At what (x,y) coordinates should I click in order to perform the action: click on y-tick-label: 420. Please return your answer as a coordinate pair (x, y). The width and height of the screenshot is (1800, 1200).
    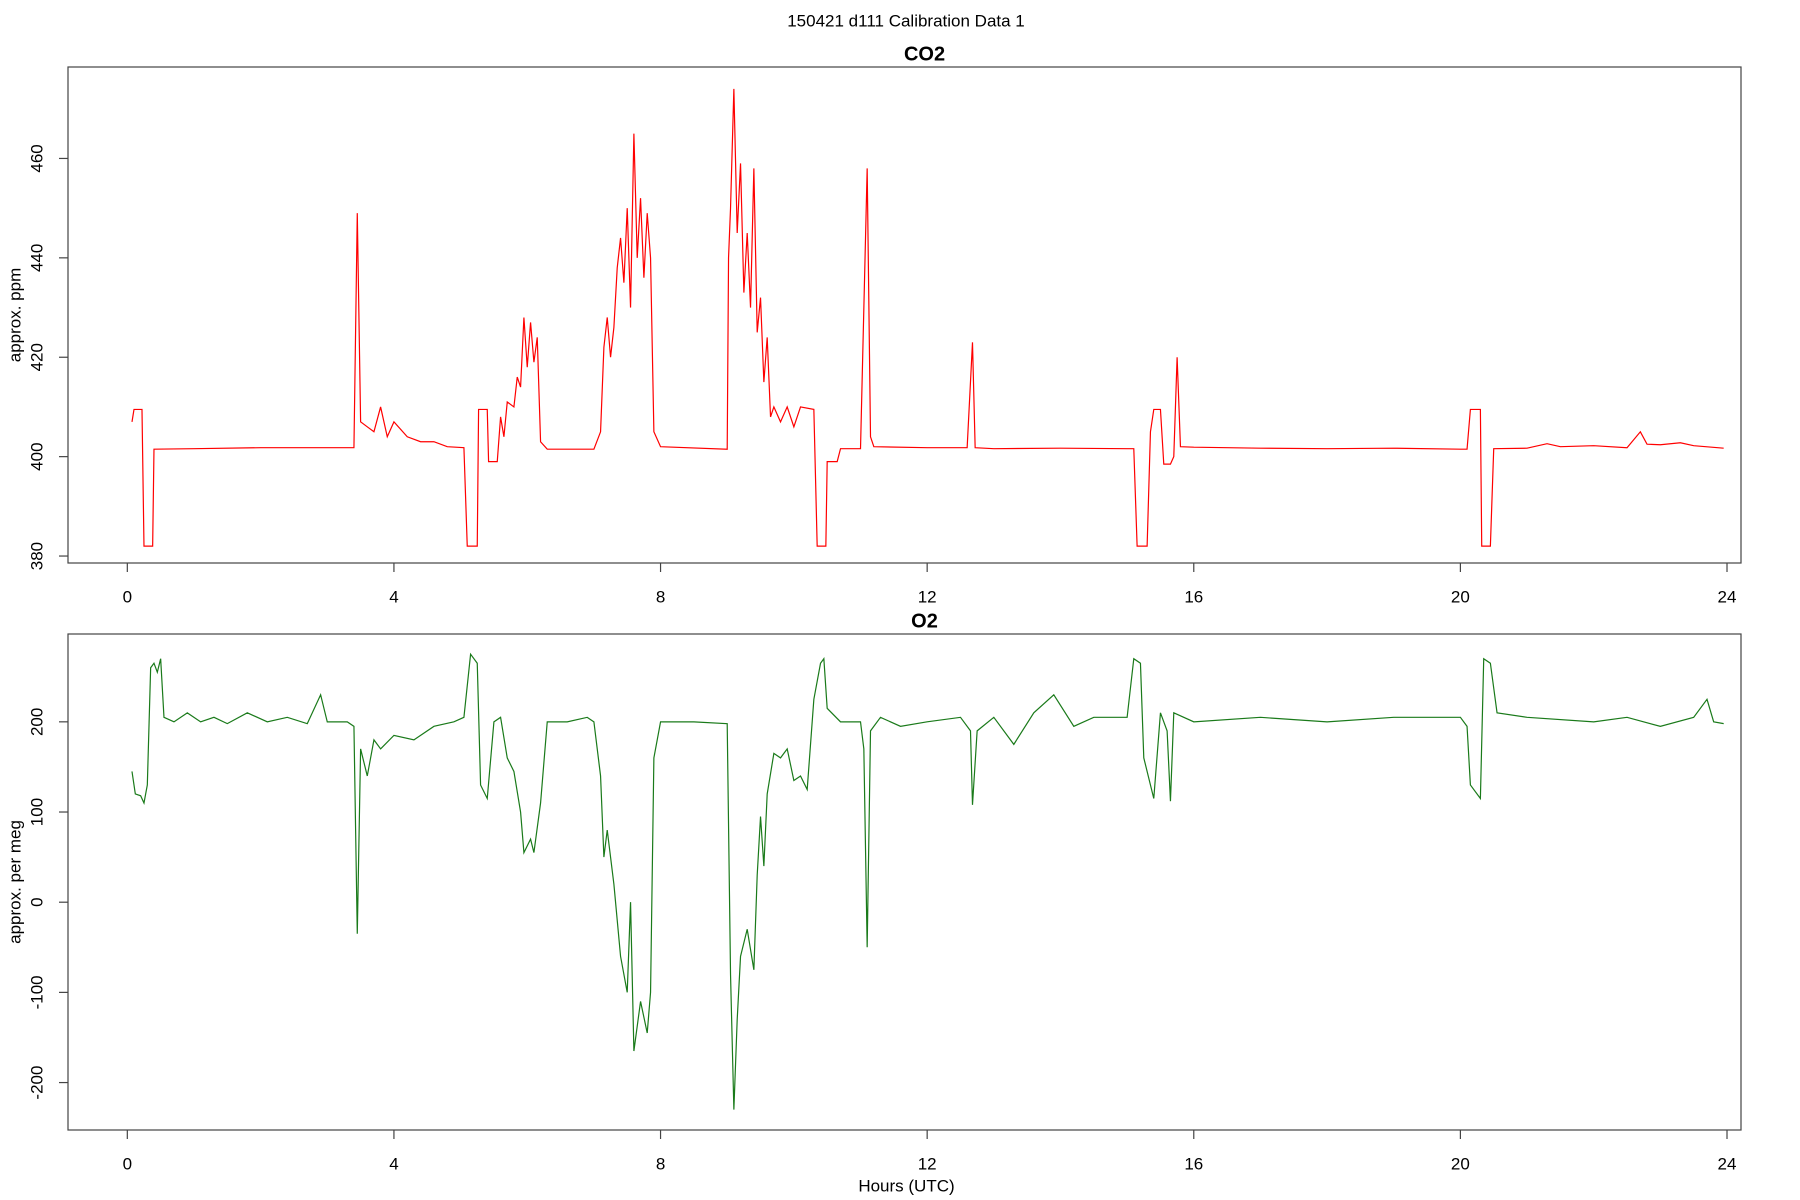
    Looking at the image, I should click on (36, 357).